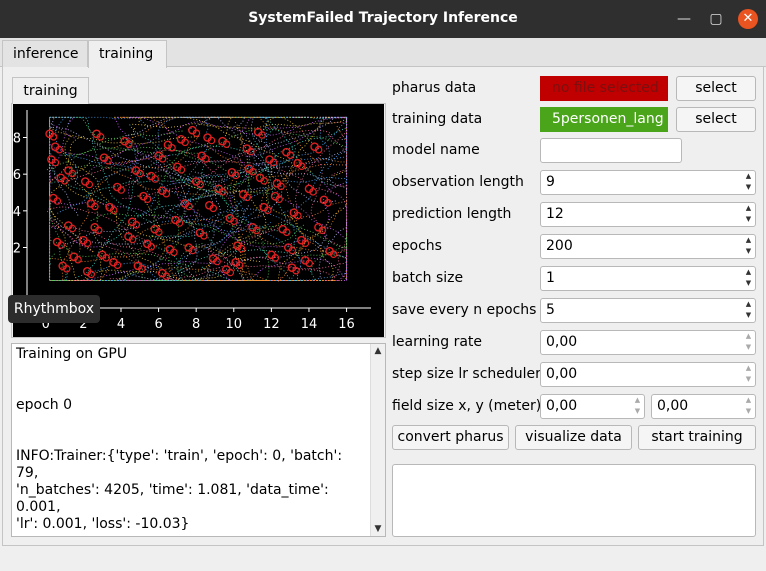  I want to click on observation-length-label: observation length, so click(458, 182).